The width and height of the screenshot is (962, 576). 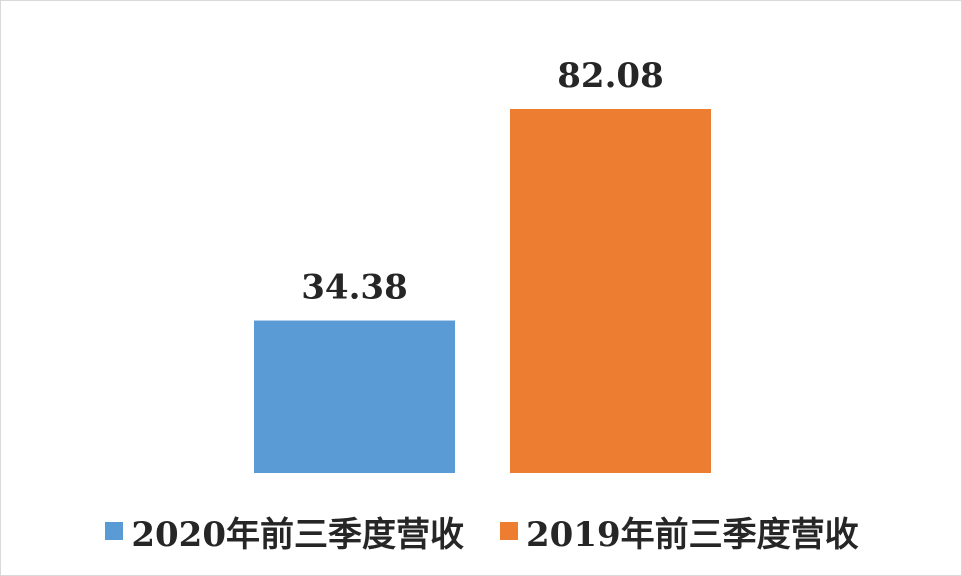 I want to click on legend-item-1: 2019年前三季度营收, so click(x=679, y=531).